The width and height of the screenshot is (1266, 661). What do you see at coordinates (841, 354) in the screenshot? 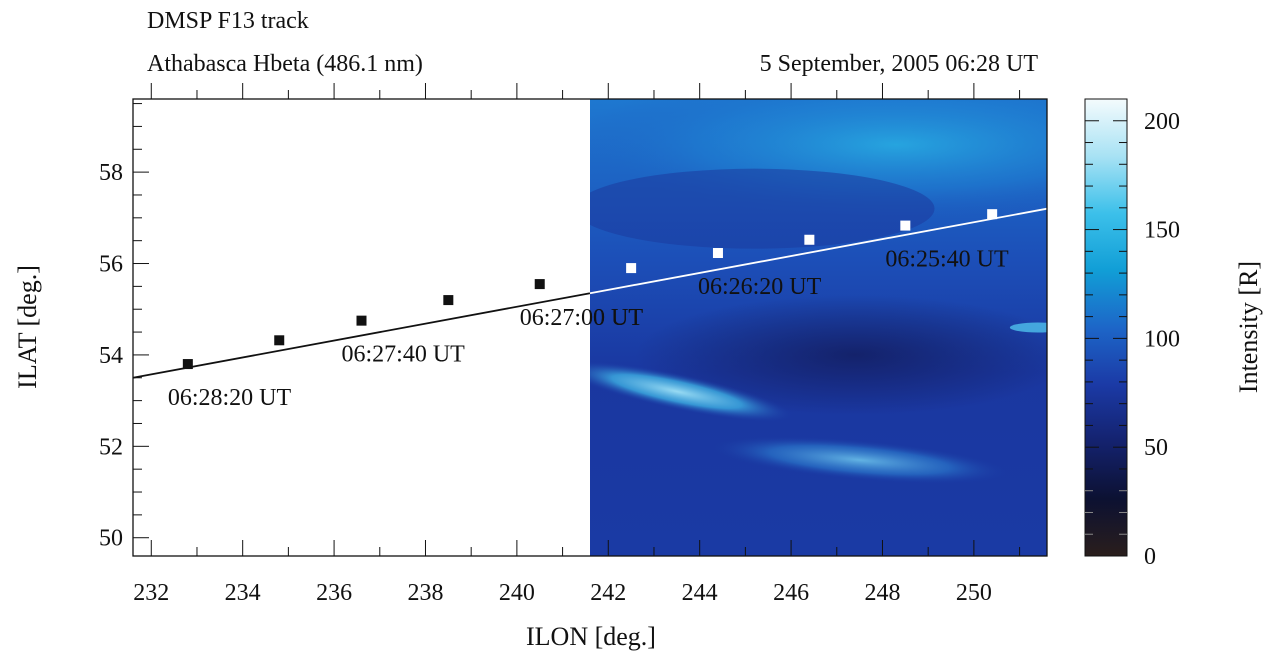
I see `dark-center` at bounding box center [841, 354].